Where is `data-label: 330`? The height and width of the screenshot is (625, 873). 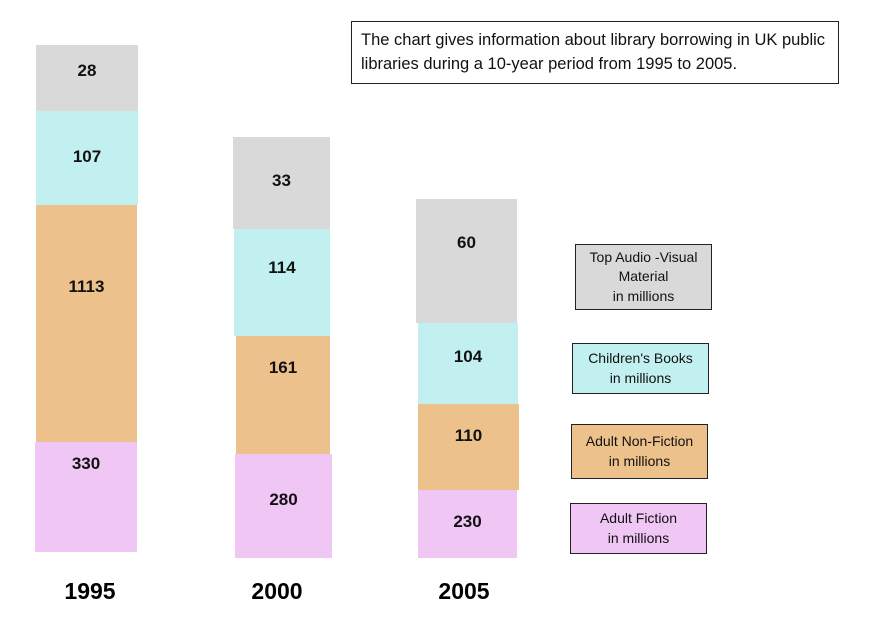
data-label: 330 is located at coordinates (86, 463).